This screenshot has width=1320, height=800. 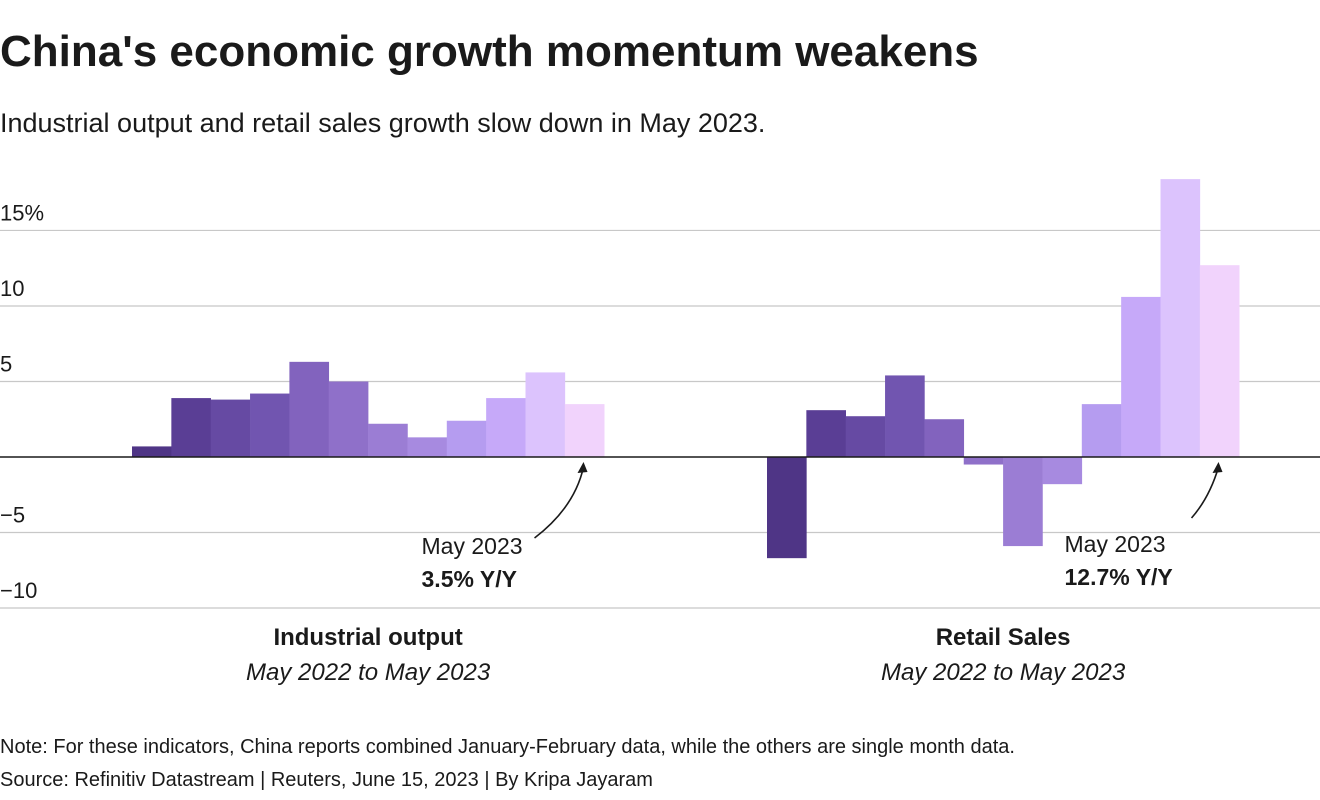 What do you see at coordinates (489, 51) in the screenshot?
I see `chart-title: China's economic growth momentum weakens` at bounding box center [489, 51].